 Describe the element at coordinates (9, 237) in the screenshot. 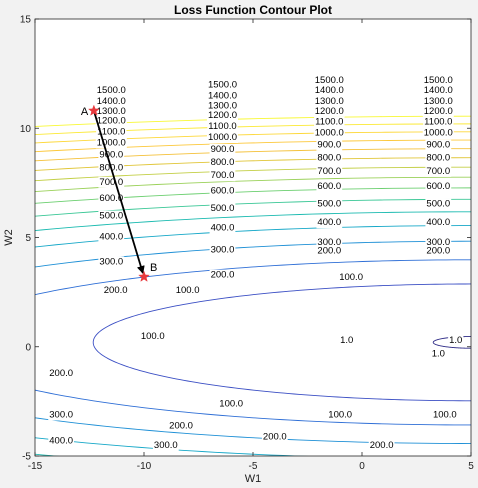

I see `y-axis-label: W2` at that location.